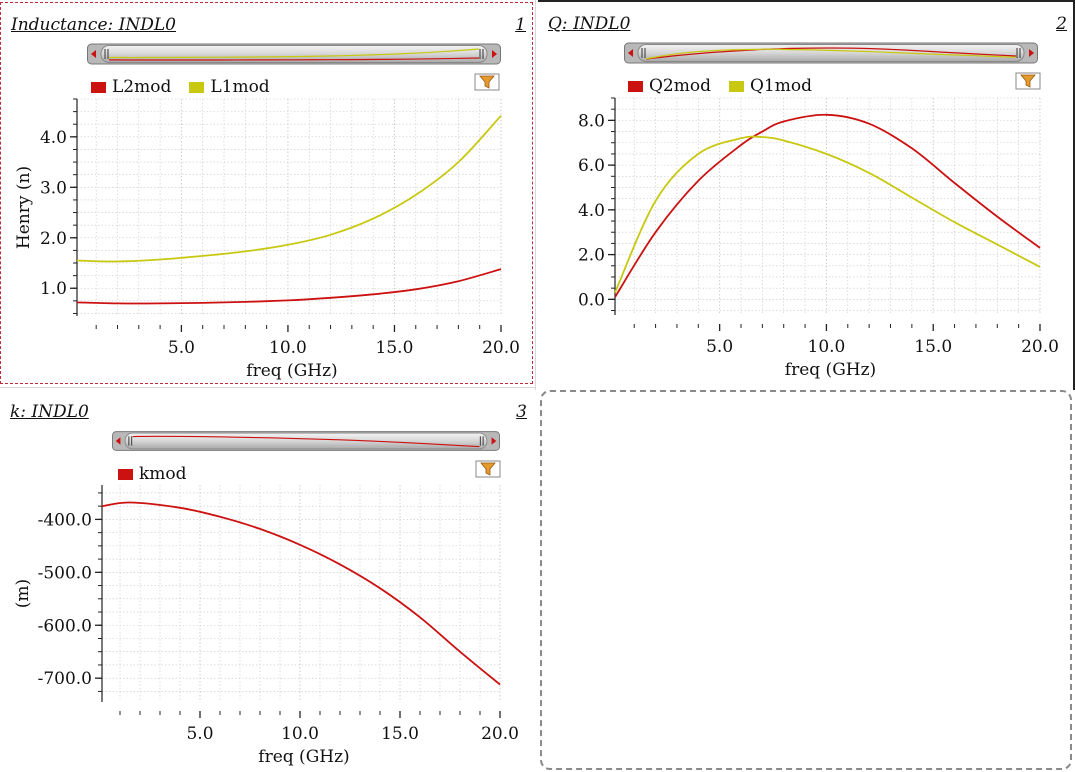  I want to click on window-frame-right, so click(1074, 195).